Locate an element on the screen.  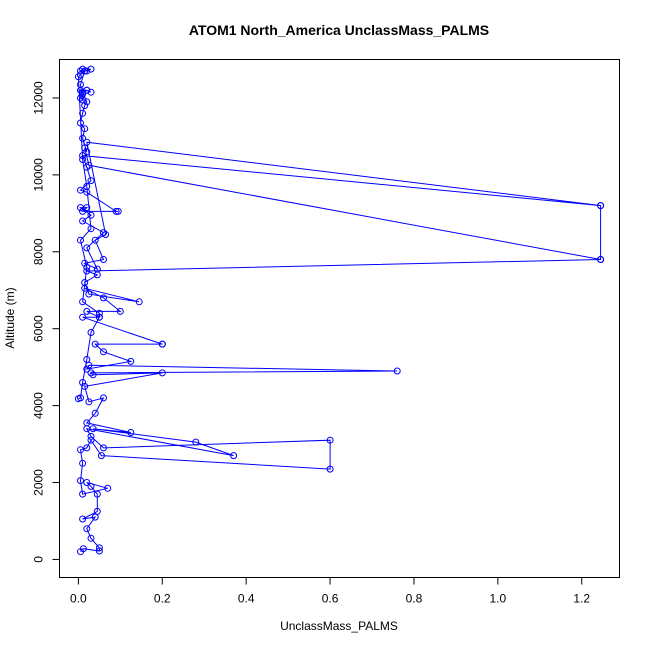
x-tick-label: 0.8 is located at coordinates (414, 599).